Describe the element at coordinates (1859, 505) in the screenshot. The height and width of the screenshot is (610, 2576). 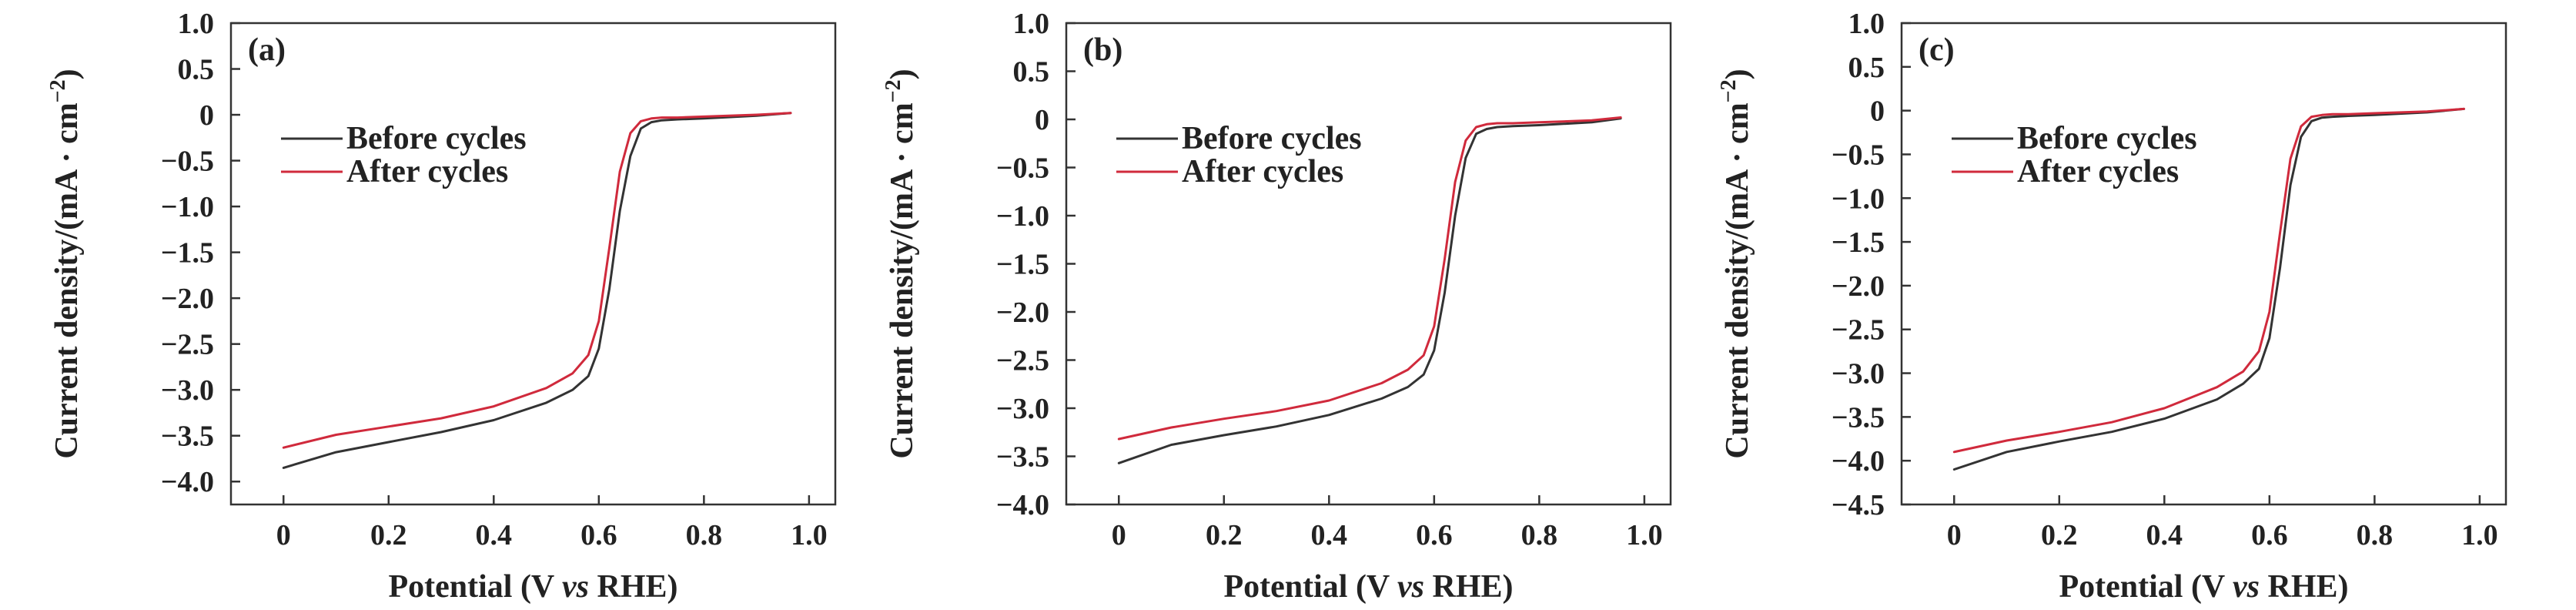
I see `y-tick-label: −4.5` at that location.